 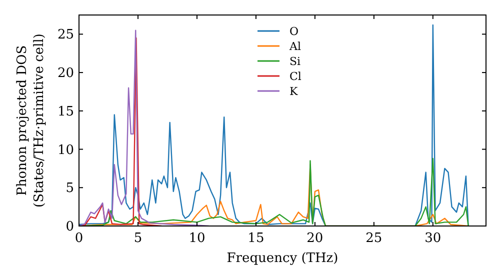 I want to click on x-tick-label: 10, so click(x=197, y=238).